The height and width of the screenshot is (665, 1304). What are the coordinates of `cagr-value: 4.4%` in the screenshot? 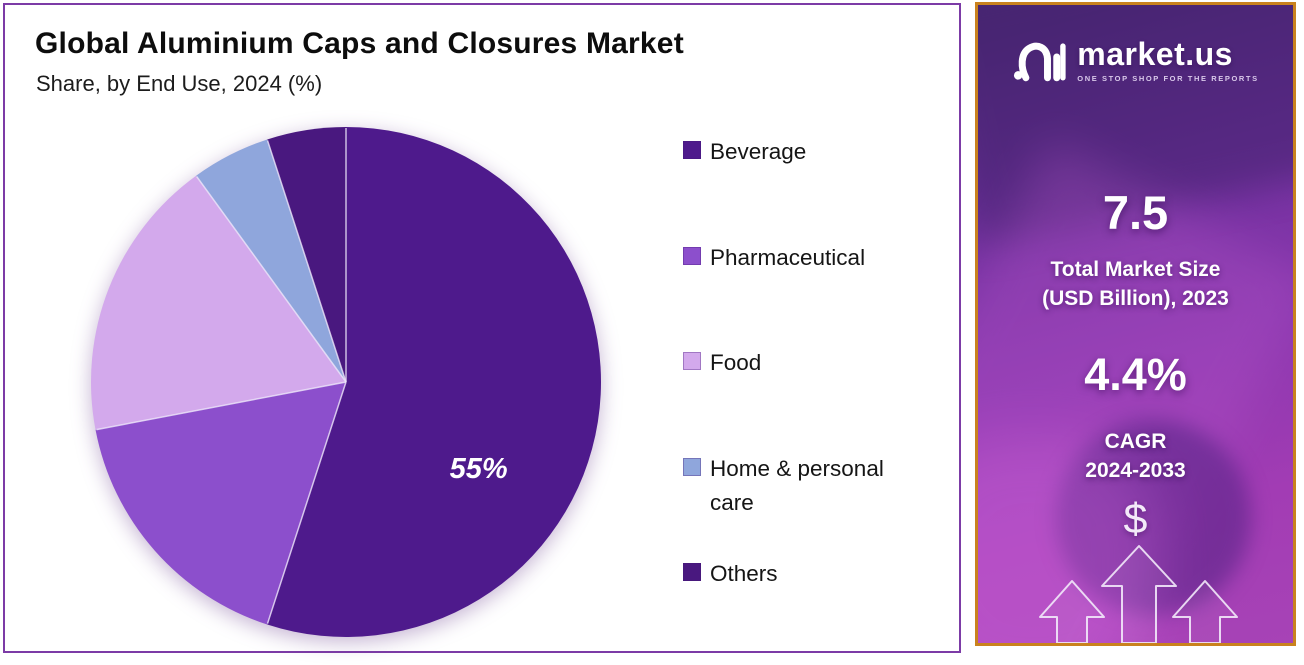 It's located at (1135, 374).